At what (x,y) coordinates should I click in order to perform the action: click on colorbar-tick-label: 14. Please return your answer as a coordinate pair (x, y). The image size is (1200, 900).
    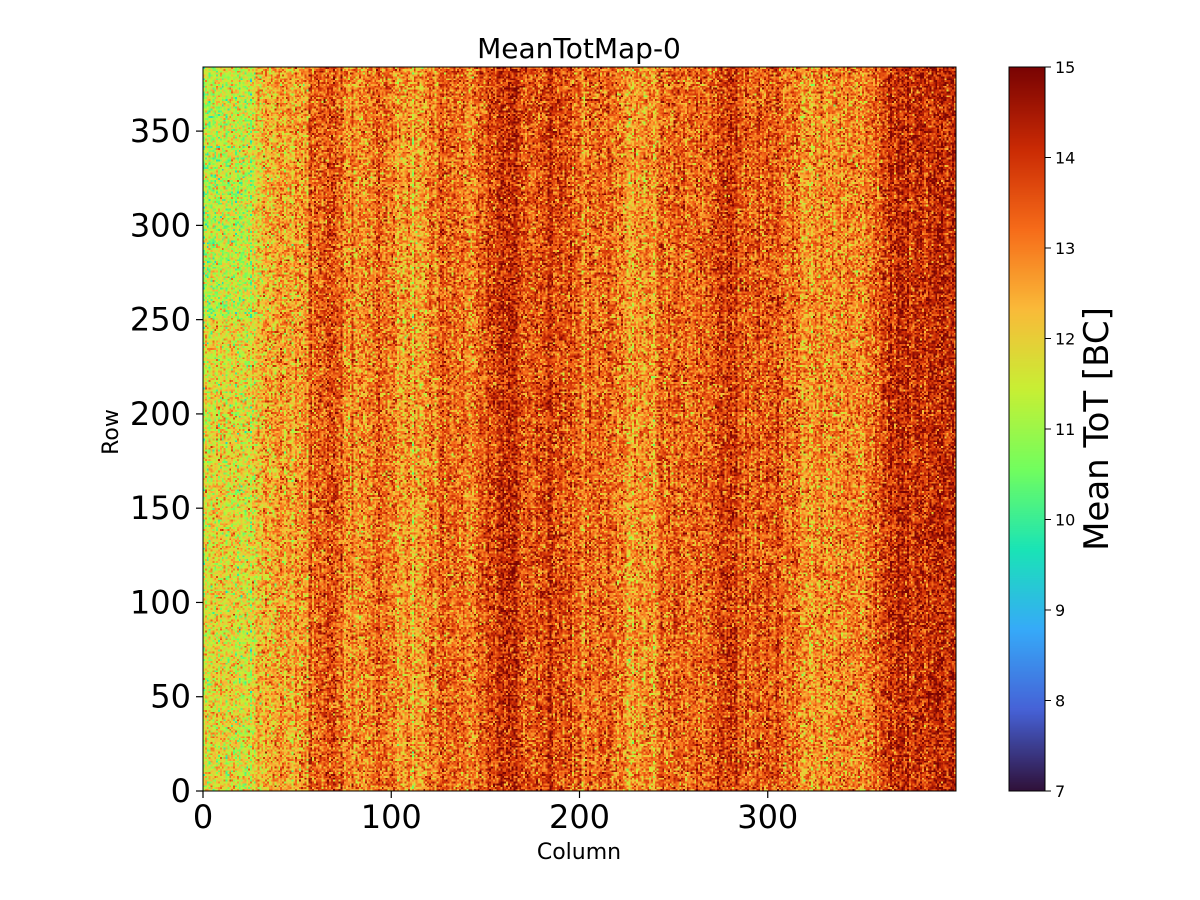
    Looking at the image, I should click on (1065, 158).